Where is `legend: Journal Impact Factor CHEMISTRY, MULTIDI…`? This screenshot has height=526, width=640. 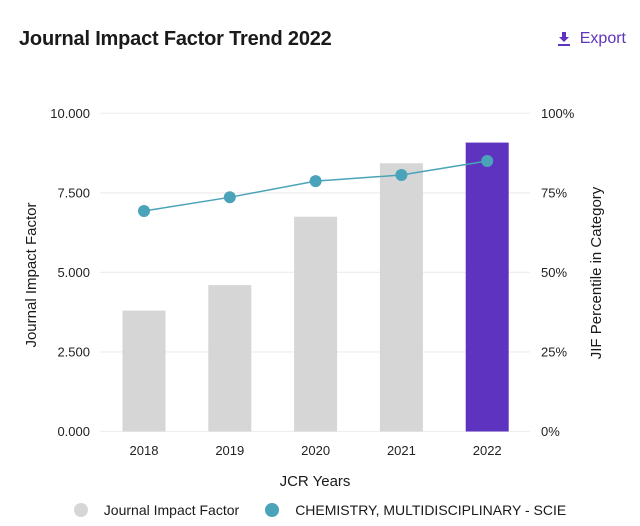 legend: Journal Impact Factor CHEMISTRY, MULTIDI… is located at coordinates (320, 510).